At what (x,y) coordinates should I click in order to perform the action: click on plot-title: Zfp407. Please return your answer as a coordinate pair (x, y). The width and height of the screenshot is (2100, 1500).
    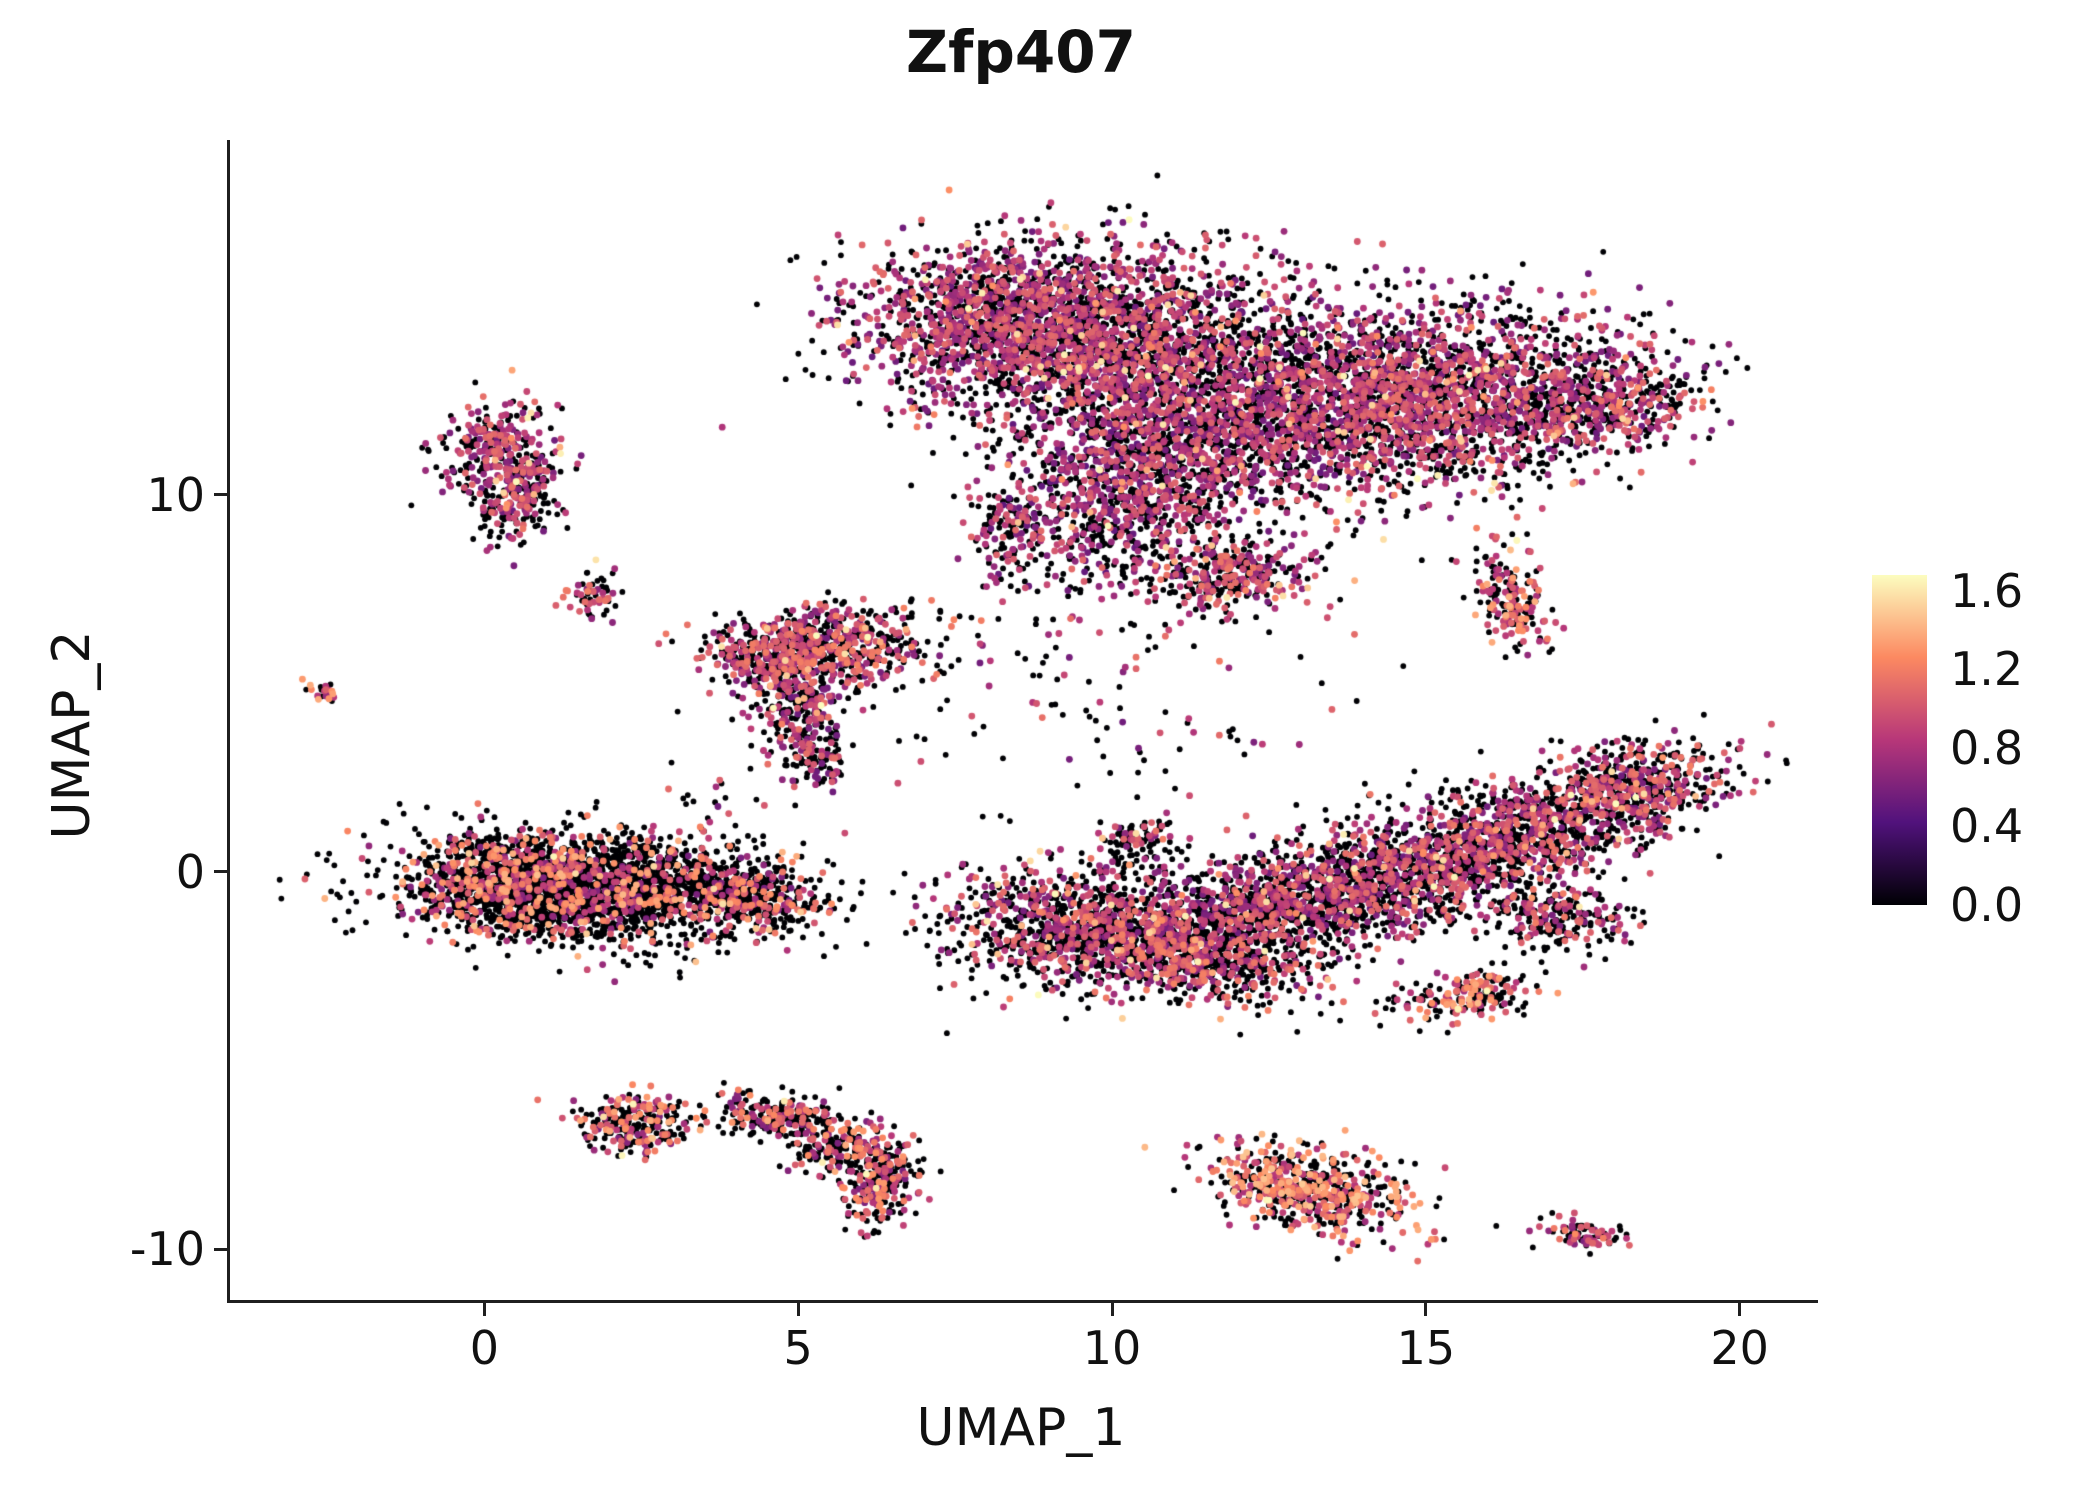
    Looking at the image, I should click on (1021, 52).